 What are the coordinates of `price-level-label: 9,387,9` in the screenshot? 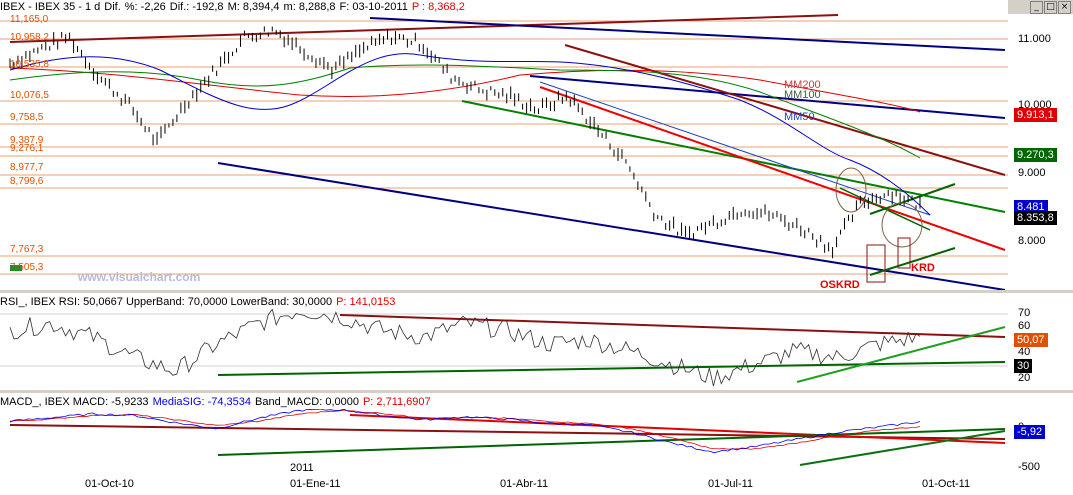 It's located at (27, 140).